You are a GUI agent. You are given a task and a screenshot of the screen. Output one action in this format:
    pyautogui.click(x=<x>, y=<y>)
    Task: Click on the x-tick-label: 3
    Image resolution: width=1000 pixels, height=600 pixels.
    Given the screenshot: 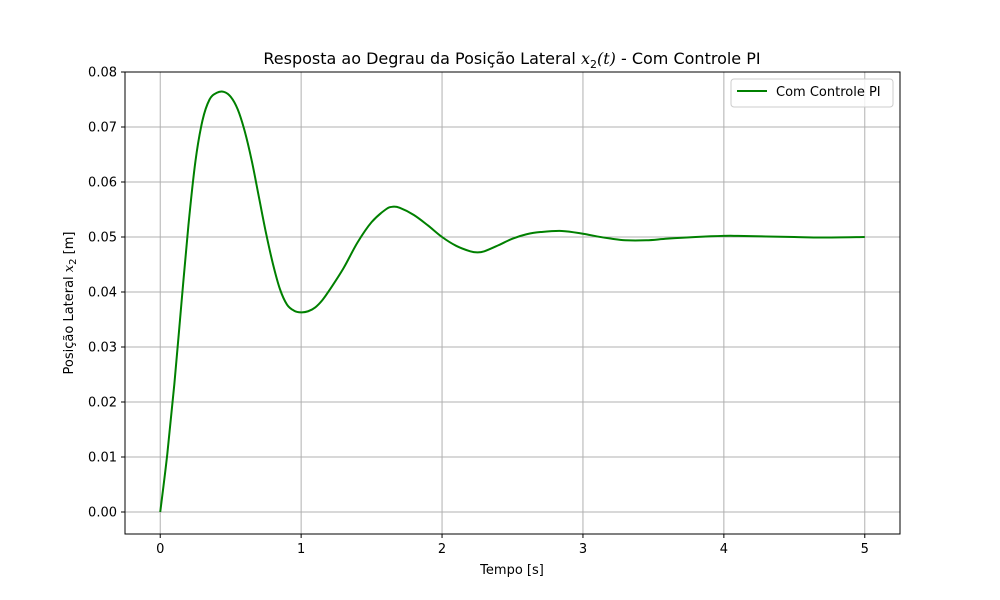 What is the action you would take?
    pyautogui.click(x=583, y=549)
    